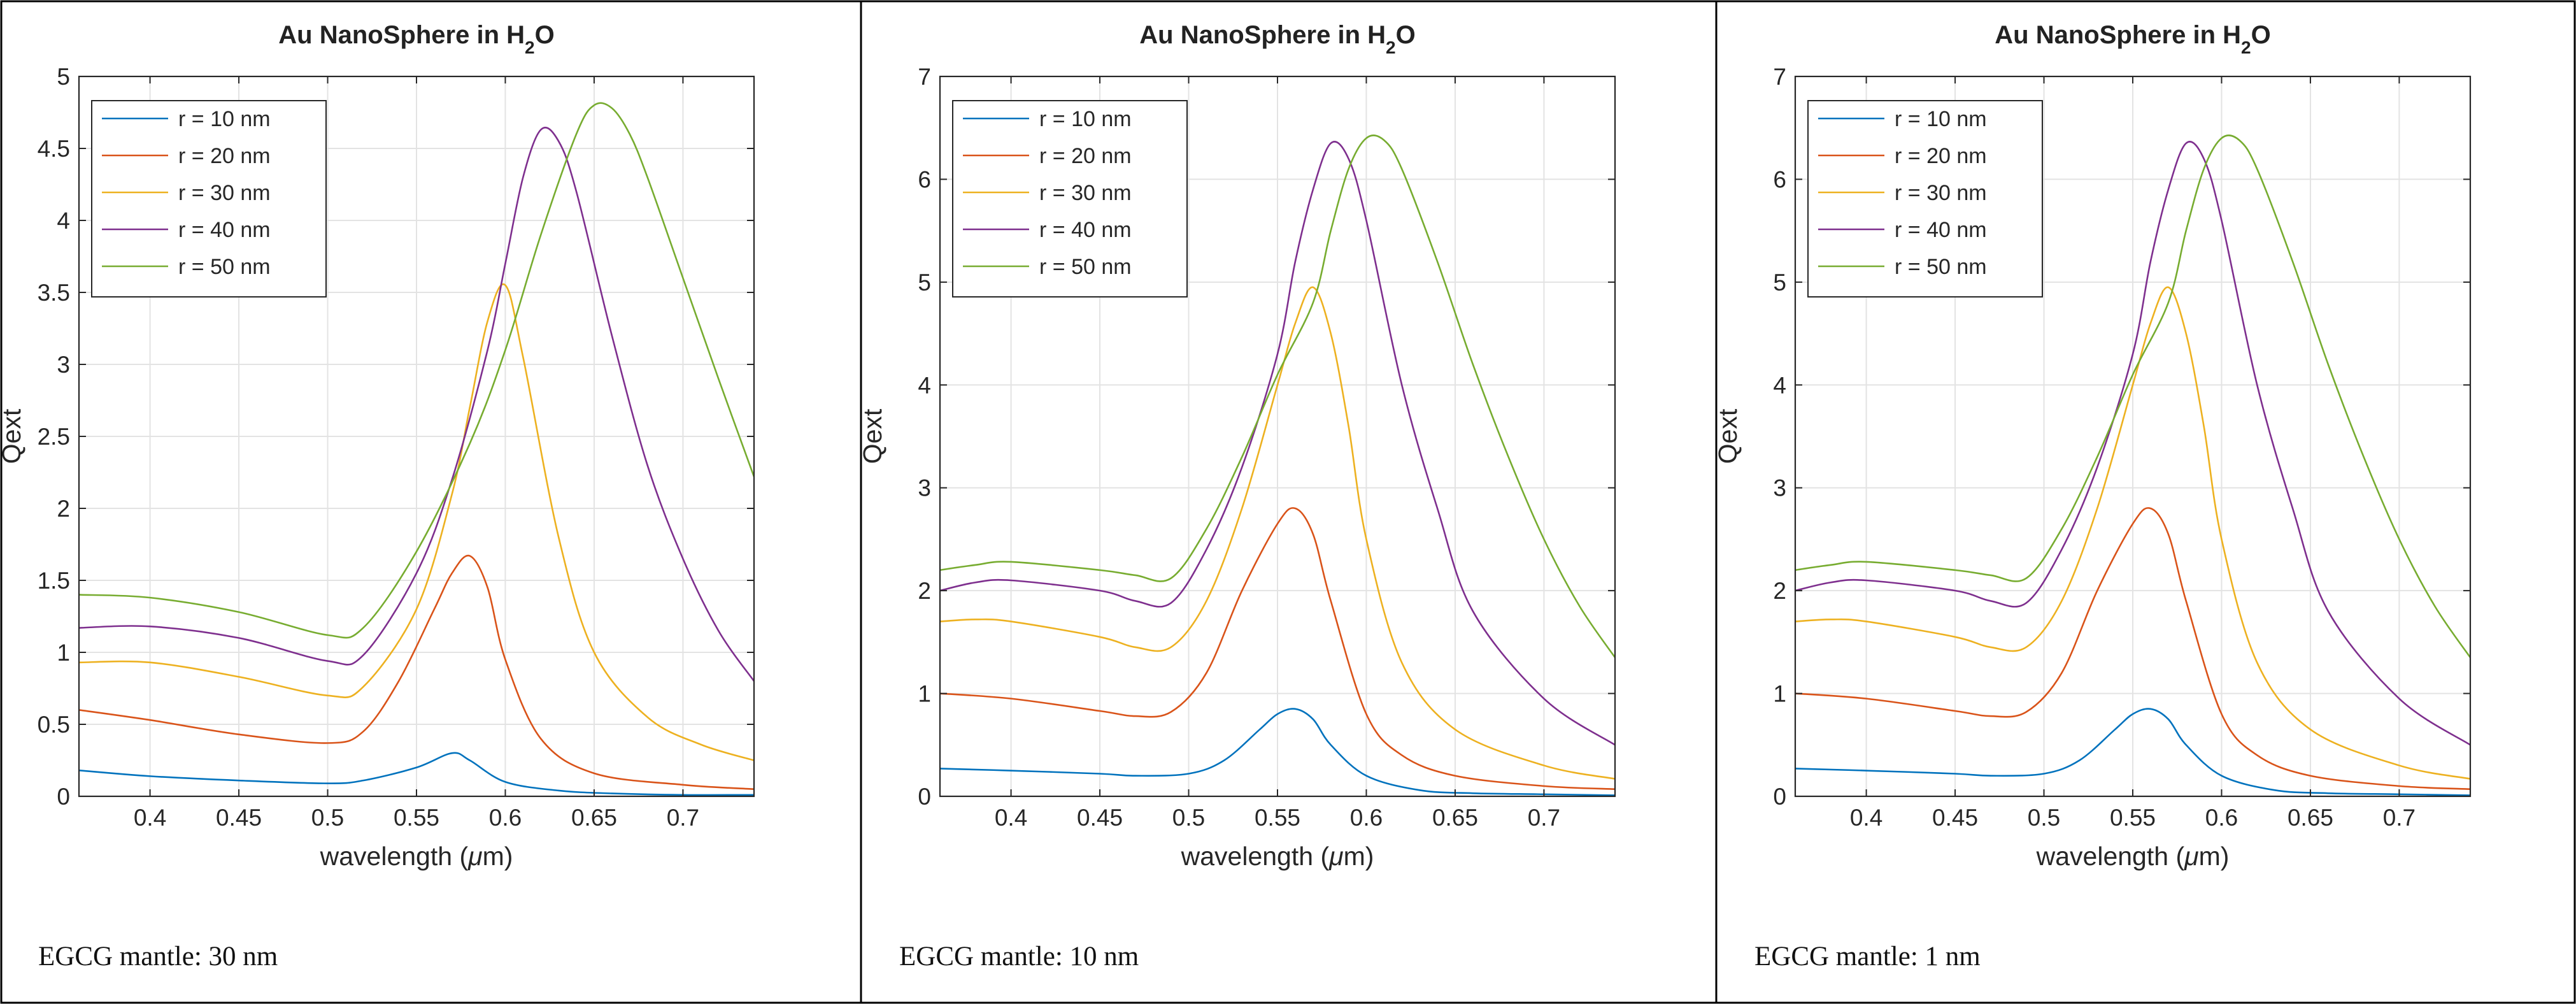 This screenshot has width=2576, height=1004. What do you see at coordinates (54, 293) in the screenshot?
I see `y-tick-label: 3.5` at bounding box center [54, 293].